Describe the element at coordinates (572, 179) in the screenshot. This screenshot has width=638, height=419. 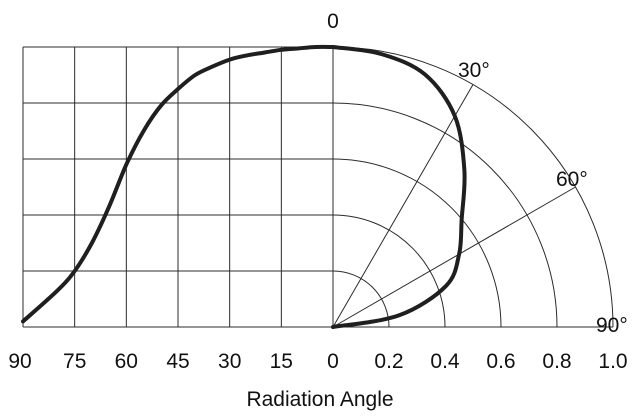
I see `angle-label: 60°` at that location.